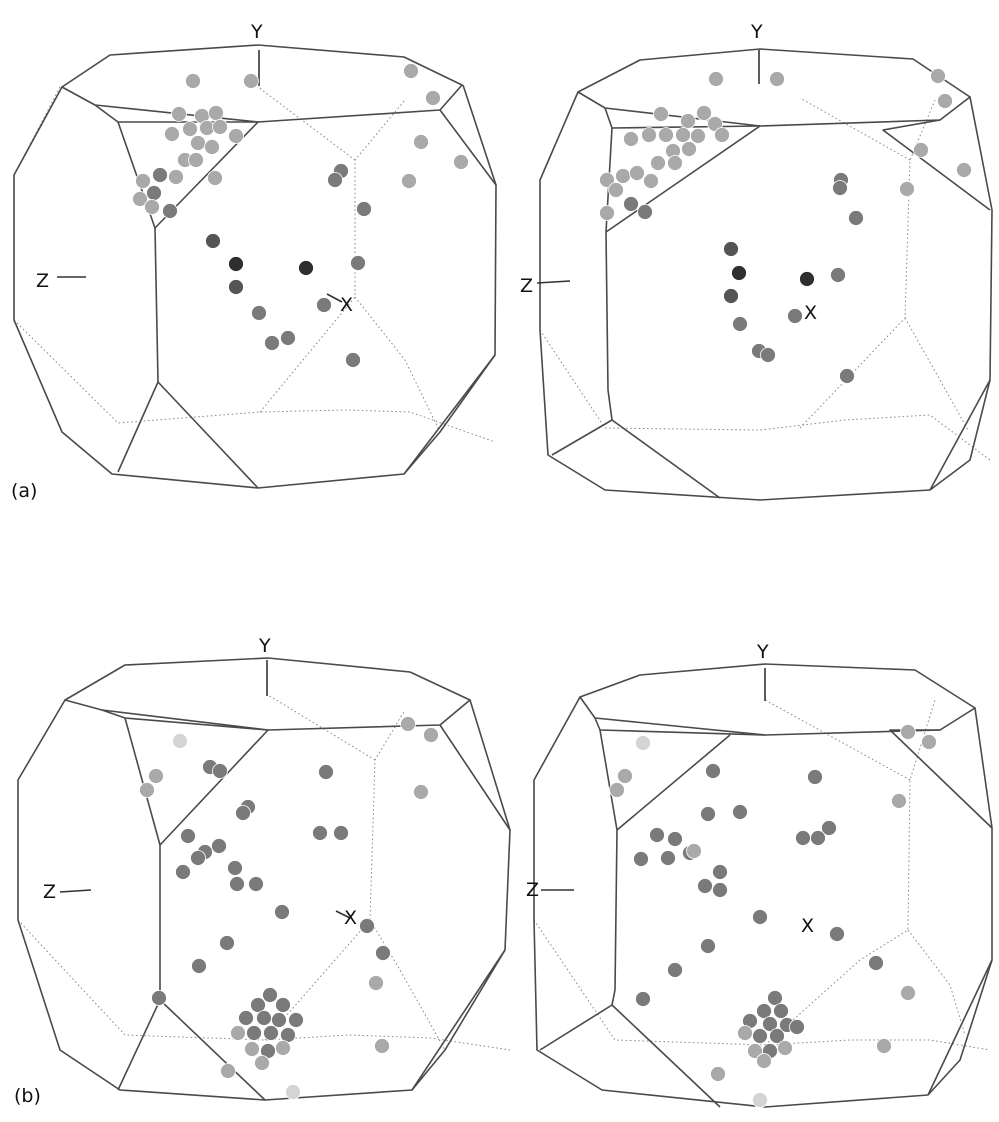  What do you see at coordinates (545, 286) in the screenshot?
I see `axis-z: Z` at bounding box center [545, 286].